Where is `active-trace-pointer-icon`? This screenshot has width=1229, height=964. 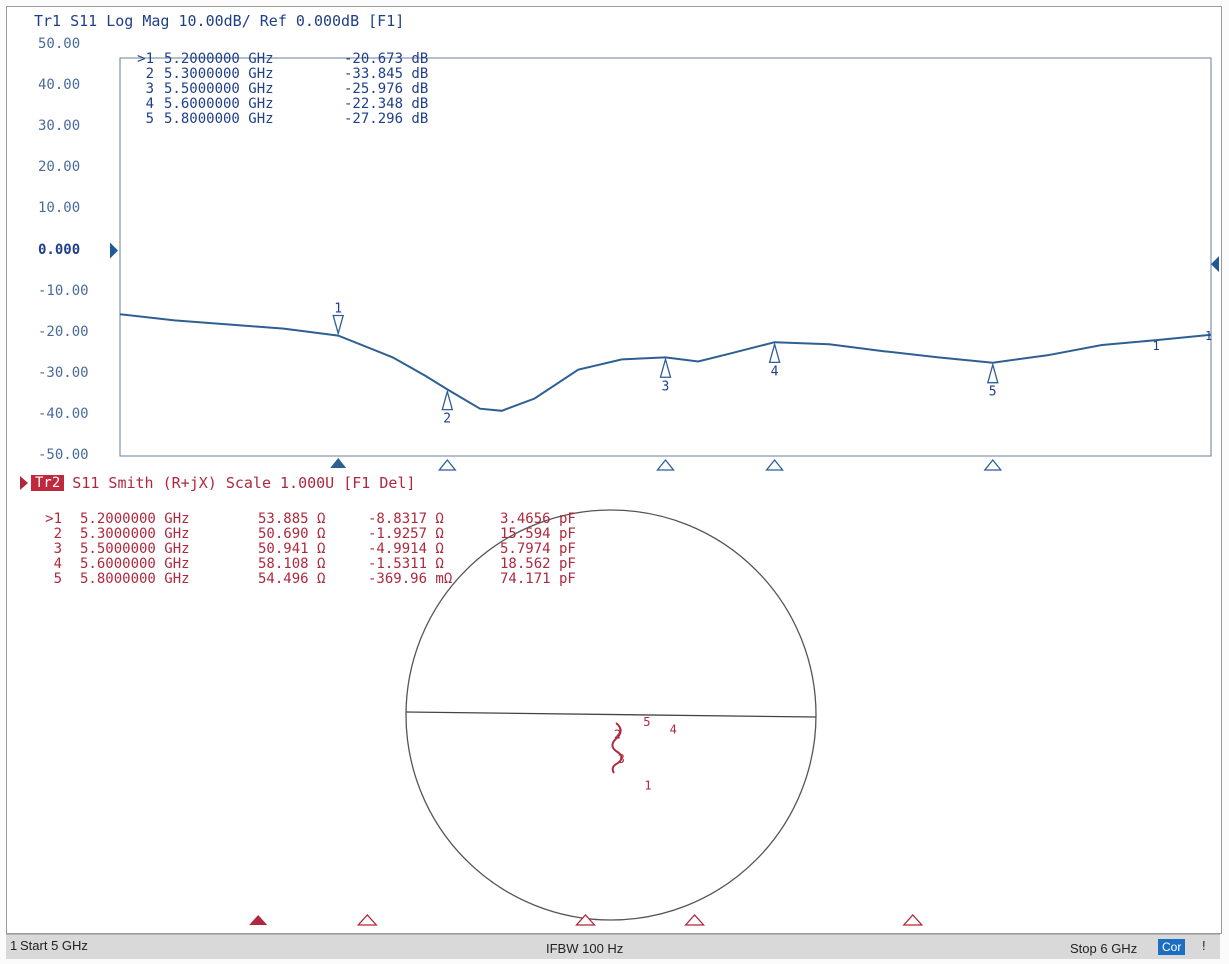 active-trace-pointer-icon is located at coordinates (24, 483).